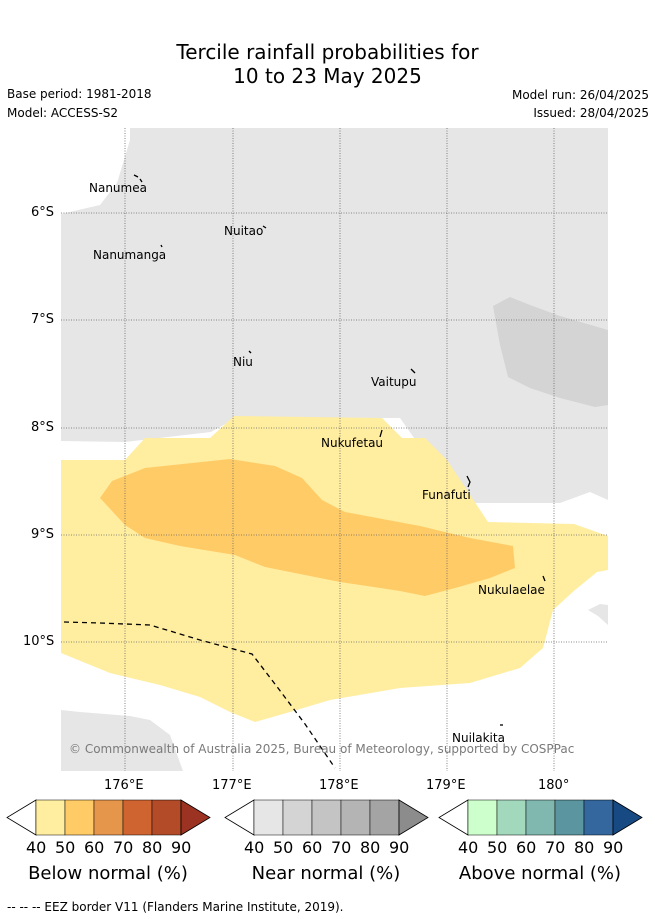  Describe the element at coordinates (199, 695) in the screenshot. I see `eez-border` at that location.